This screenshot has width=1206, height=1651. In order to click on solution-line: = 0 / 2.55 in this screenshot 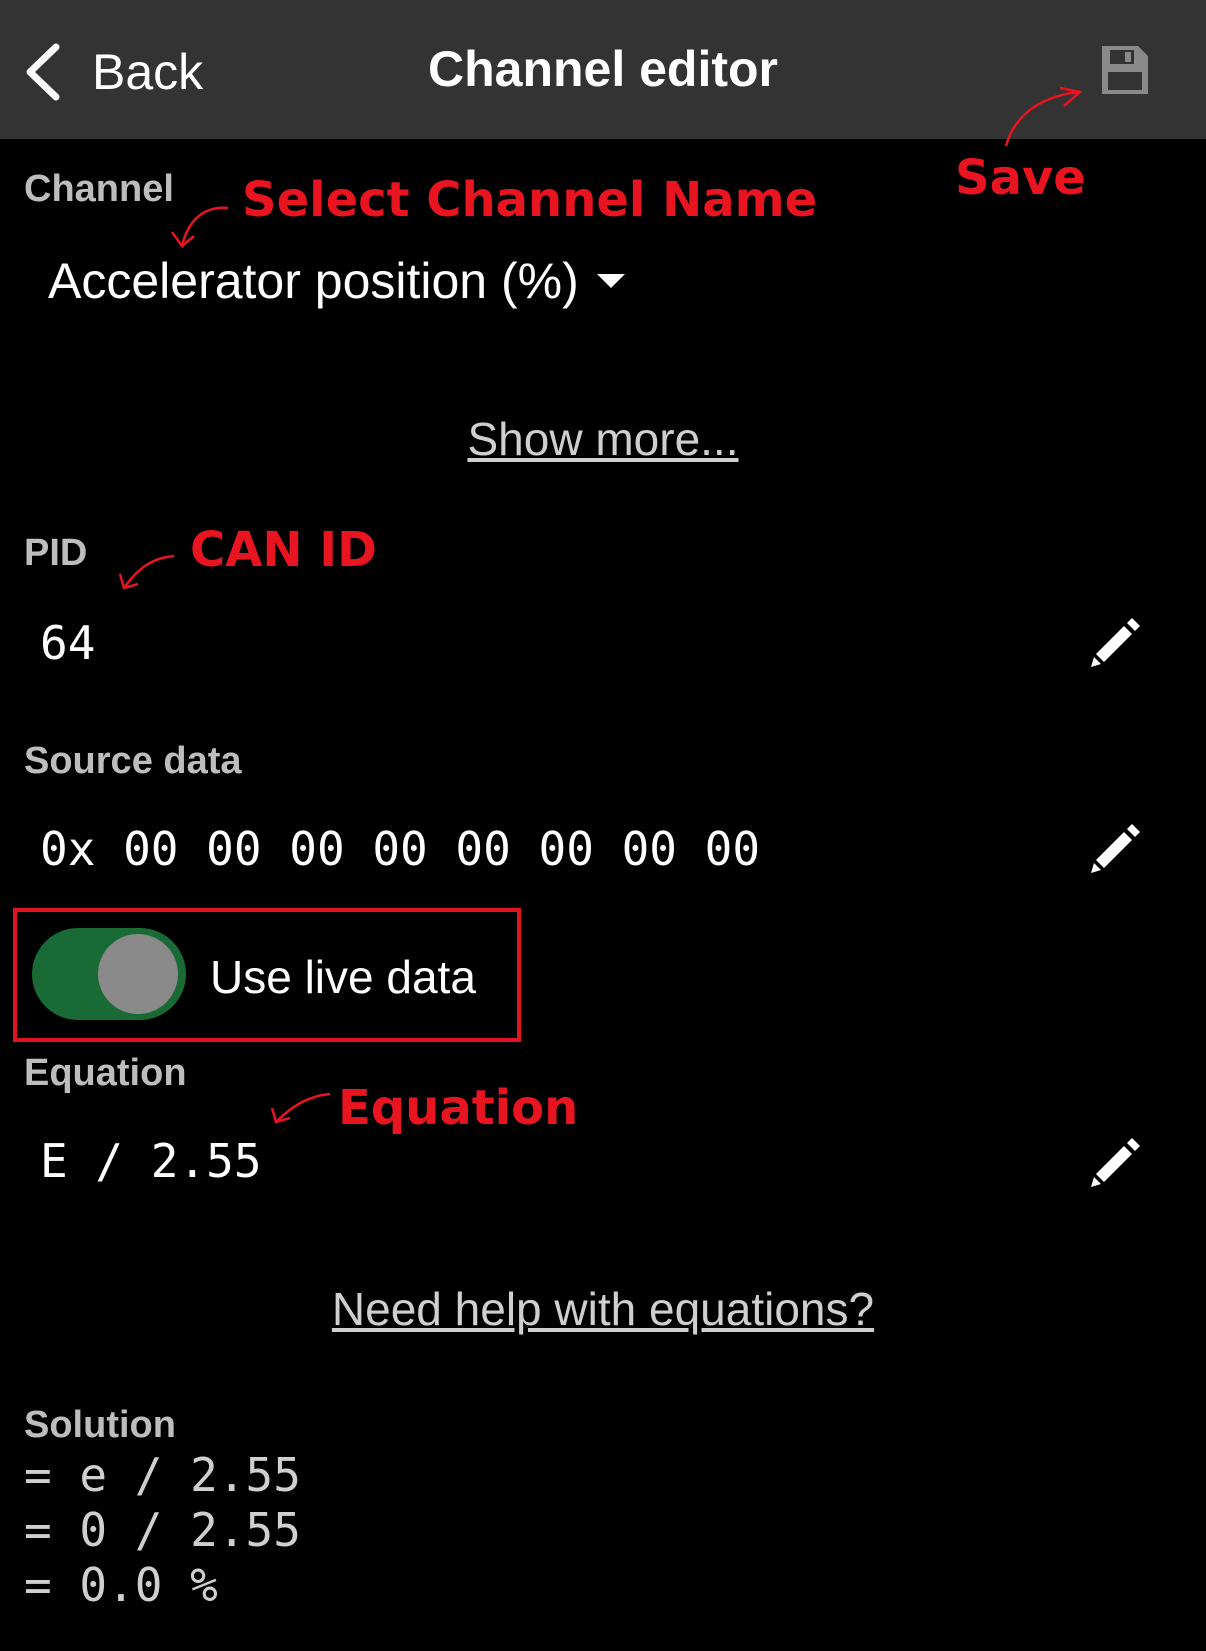, I will do `click(162, 1530)`.